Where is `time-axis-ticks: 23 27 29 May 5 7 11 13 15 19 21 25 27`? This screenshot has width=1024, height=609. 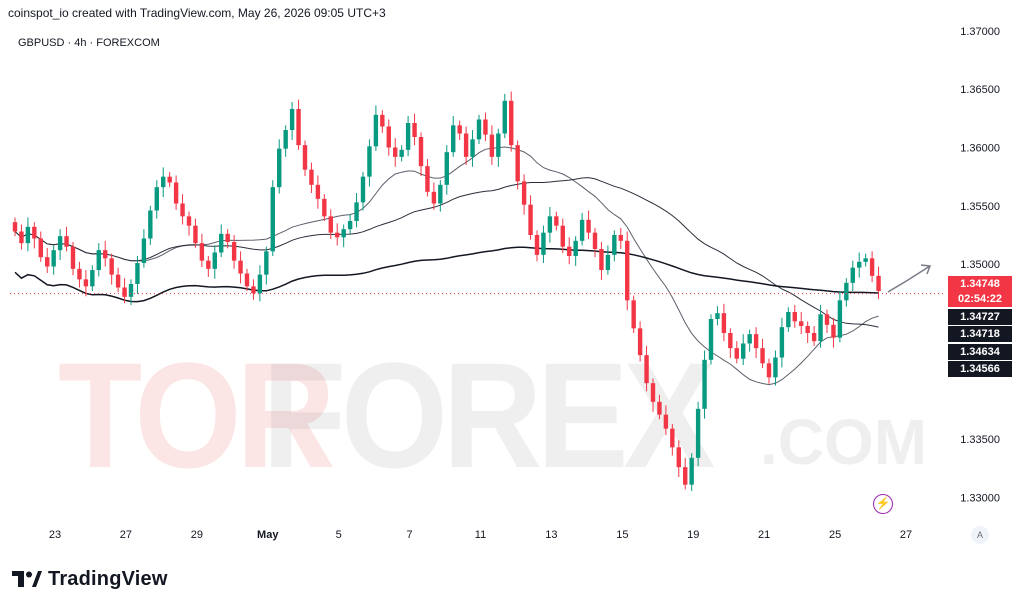 time-axis-ticks: 23 27 29 May 5 7 11 13 15 19 21 25 27 is located at coordinates (480, 535).